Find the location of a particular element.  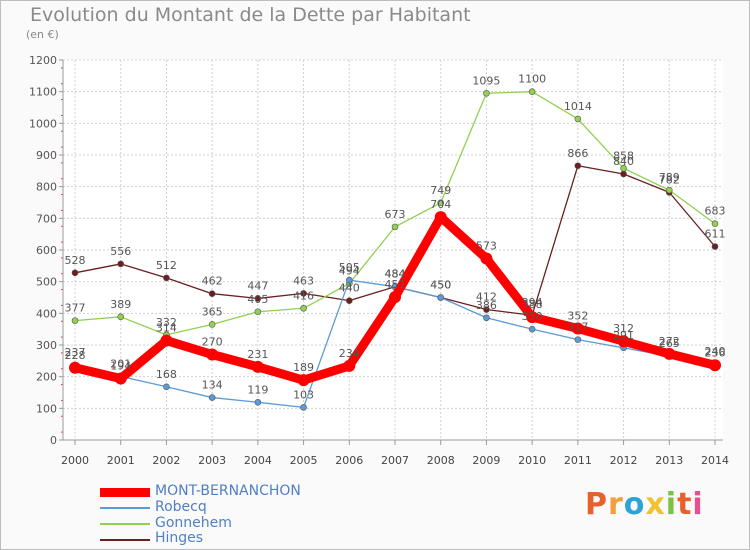

x-tick-label: 2014 is located at coordinates (715, 460).